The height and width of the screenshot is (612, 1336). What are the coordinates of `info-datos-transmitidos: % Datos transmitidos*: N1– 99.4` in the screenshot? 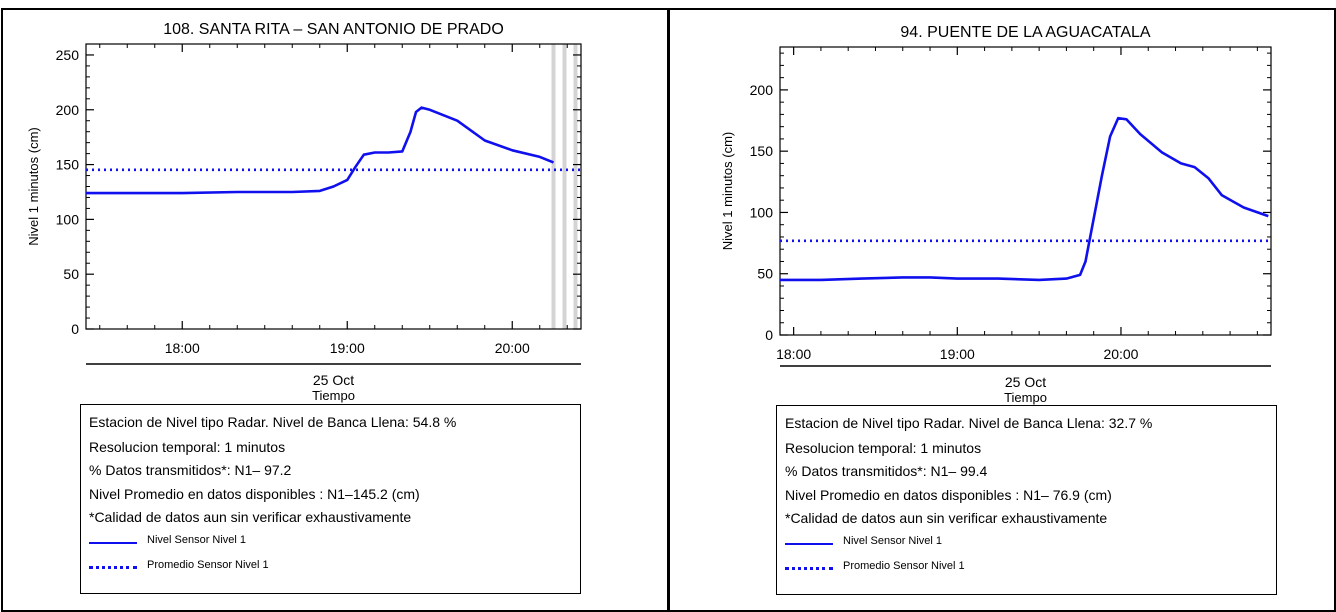 It's located at (886, 471).